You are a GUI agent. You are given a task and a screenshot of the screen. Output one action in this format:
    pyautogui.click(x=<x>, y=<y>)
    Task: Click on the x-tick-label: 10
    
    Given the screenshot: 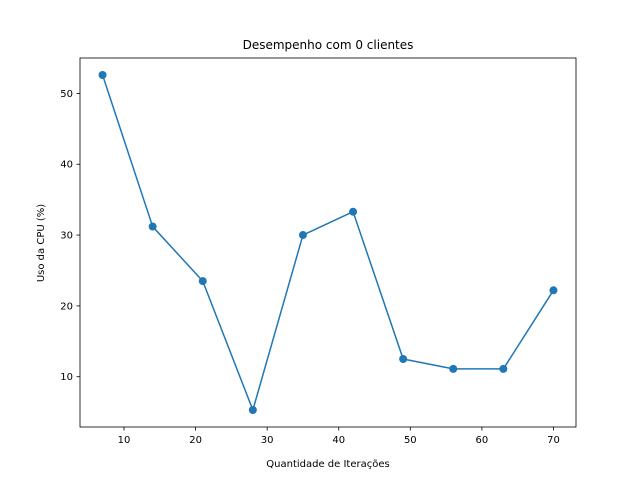 What is the action you would take?
    pyautogui.click(x=124, y=440)
    